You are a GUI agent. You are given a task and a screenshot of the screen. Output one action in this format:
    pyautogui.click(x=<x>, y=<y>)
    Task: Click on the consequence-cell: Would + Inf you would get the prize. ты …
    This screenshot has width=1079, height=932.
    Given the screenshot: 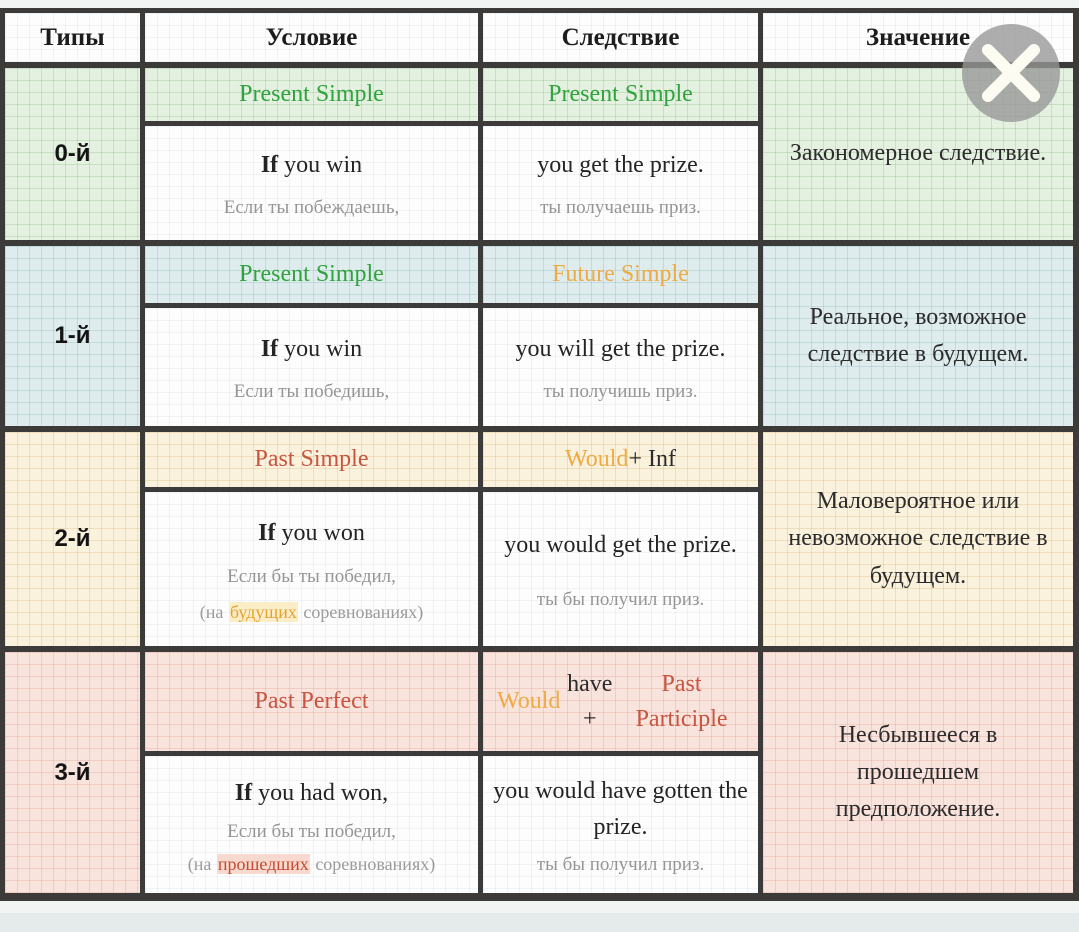 What is the action you would take?
    pyautogui.click(x=623, y=539)
    